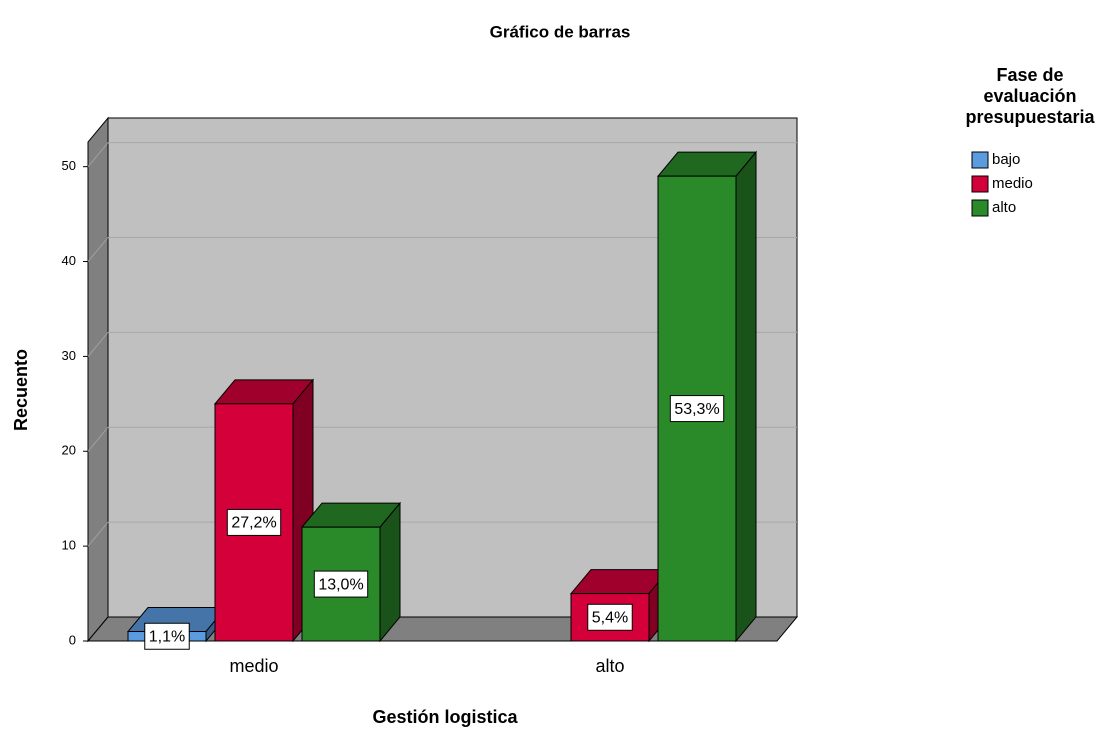 The width and height of the screenshot is (1107, 731). What do you see at coordinates (560, 31) in the screenshot?
I see `chart-title: Gráfico de barras` at bounding box center [560, 31].